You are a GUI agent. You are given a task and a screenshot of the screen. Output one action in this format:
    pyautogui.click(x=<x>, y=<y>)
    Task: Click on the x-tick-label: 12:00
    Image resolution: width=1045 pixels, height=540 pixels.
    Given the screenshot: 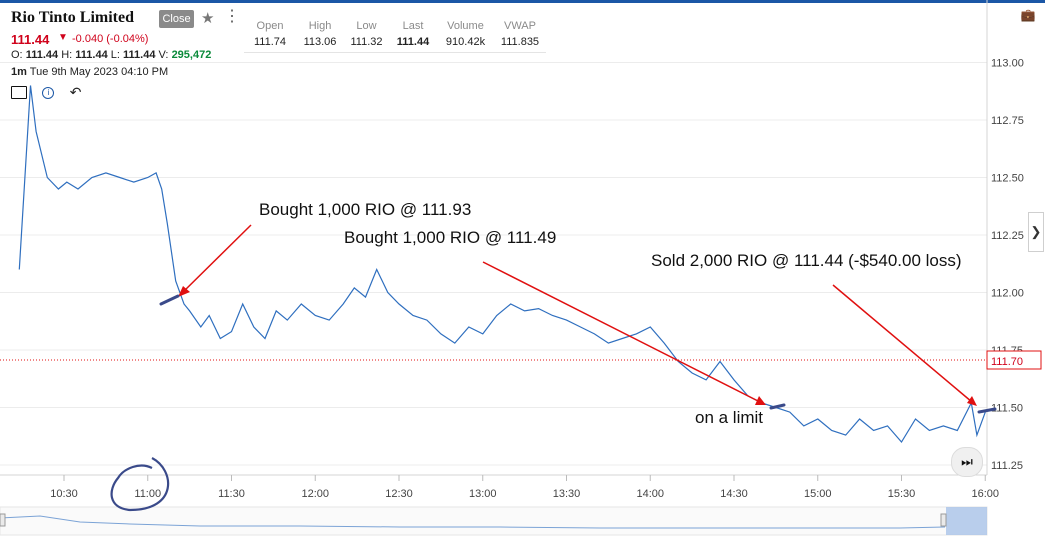 What is the action you would take?
    pyautogui.click(x=315, y=494)
    